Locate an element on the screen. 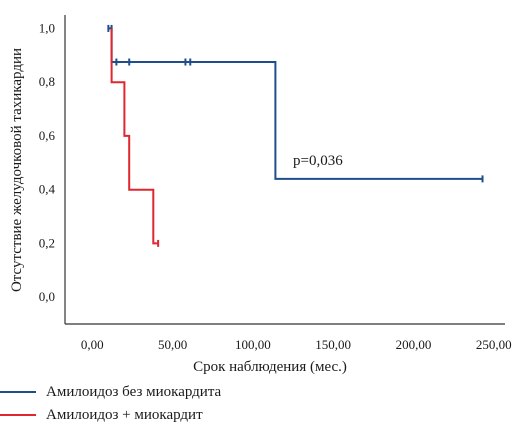  x-tick-label: 50,00 is located at coordinates (172, 344).